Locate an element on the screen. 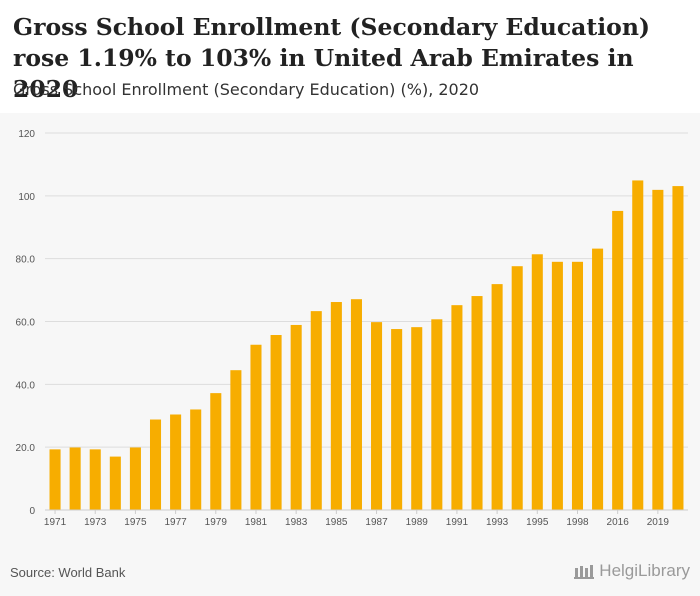  y-tick-label: 100 is located at coordinates (26, 197).